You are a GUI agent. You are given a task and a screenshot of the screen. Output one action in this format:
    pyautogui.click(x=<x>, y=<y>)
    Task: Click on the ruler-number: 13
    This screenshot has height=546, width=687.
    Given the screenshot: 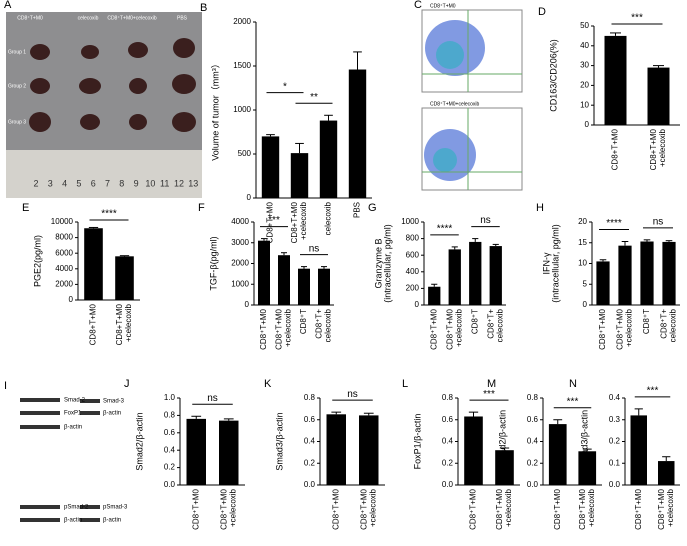 What is the action you would take?
    pyautogui.click(x=193, y=183)
    